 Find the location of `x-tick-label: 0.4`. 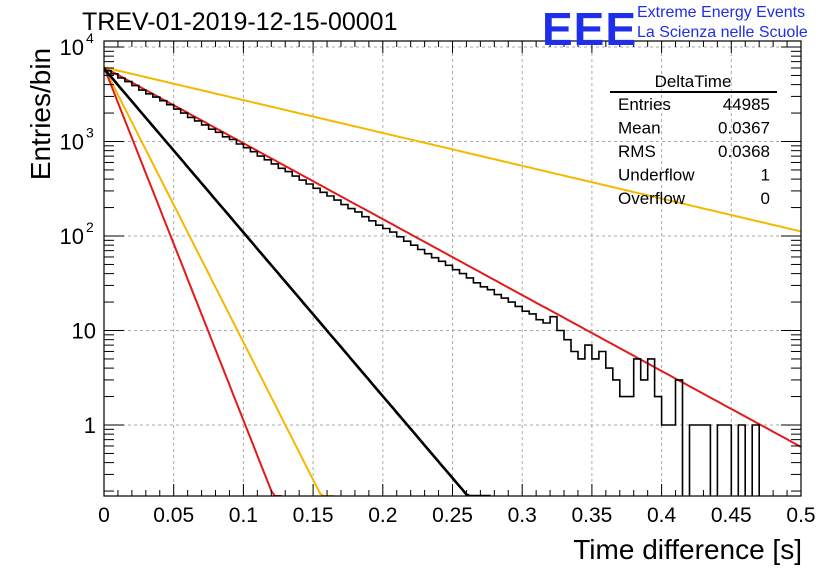

x-tick-label: 0.4 is located at coordinates (662, 515).